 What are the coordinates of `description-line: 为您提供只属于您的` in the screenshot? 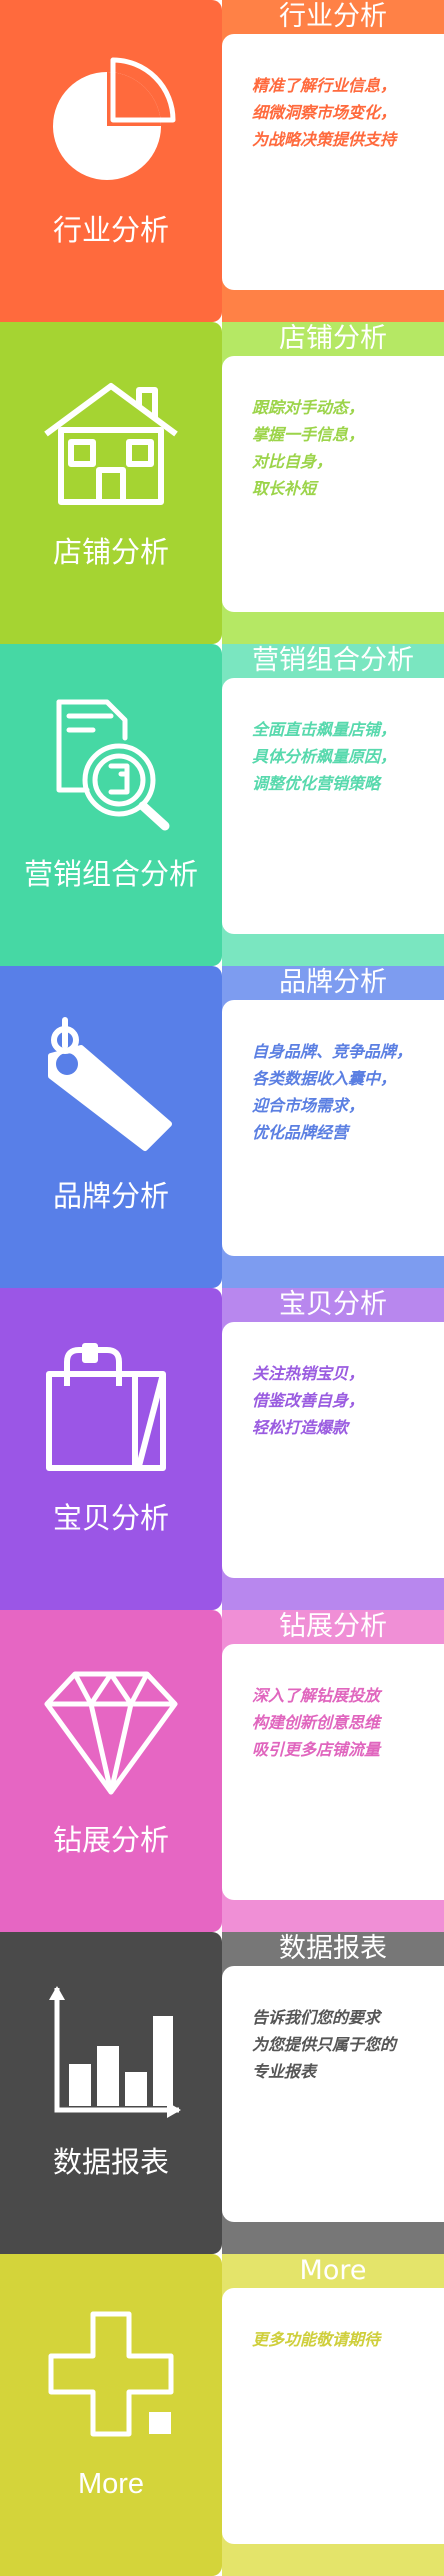 It's located at (324, 2044).